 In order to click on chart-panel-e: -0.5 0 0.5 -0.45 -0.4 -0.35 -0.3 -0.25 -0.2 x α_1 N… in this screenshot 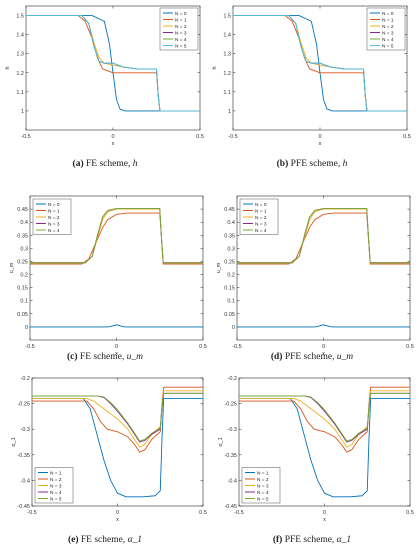, I will do `click(105, 448)`.